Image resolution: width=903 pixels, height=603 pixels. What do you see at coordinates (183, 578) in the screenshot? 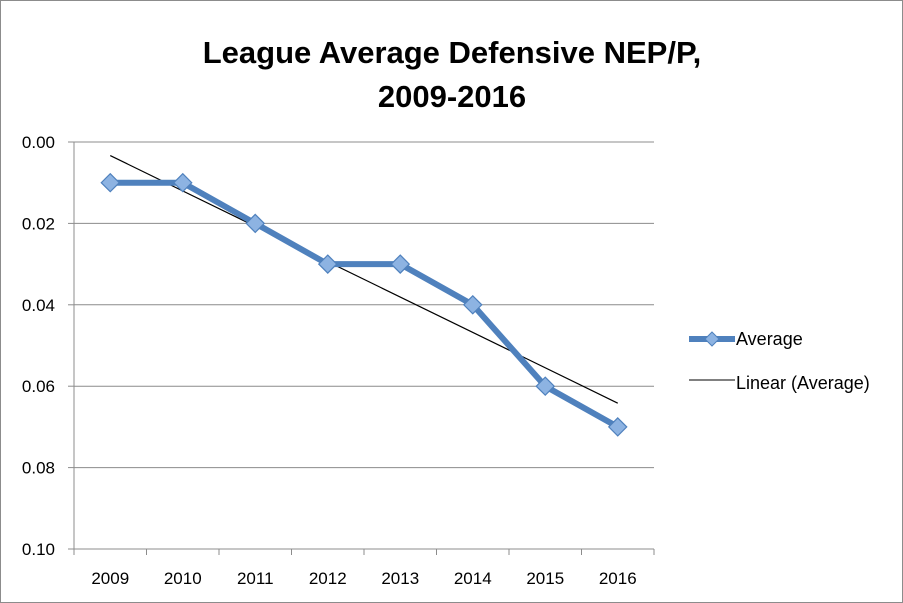
I see `x-tick-label: 2010` at bounding box center [183, 578].